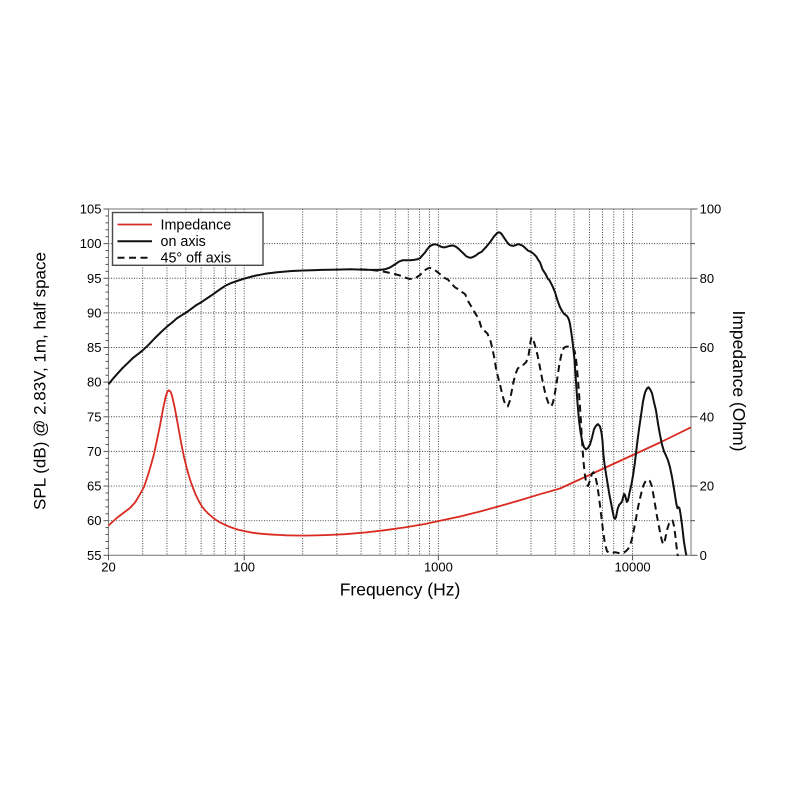  I want to click on svg-text: Impedance (Ohm), so click(739, 380).